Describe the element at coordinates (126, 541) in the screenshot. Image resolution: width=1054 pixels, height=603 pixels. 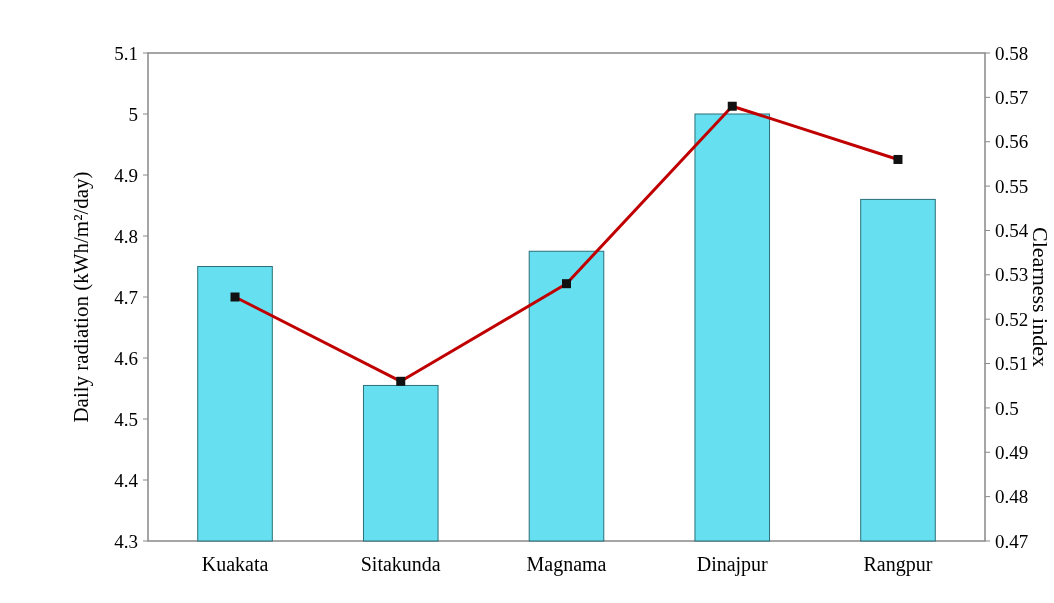
I see `y-tick-label: 4.3` at that location.